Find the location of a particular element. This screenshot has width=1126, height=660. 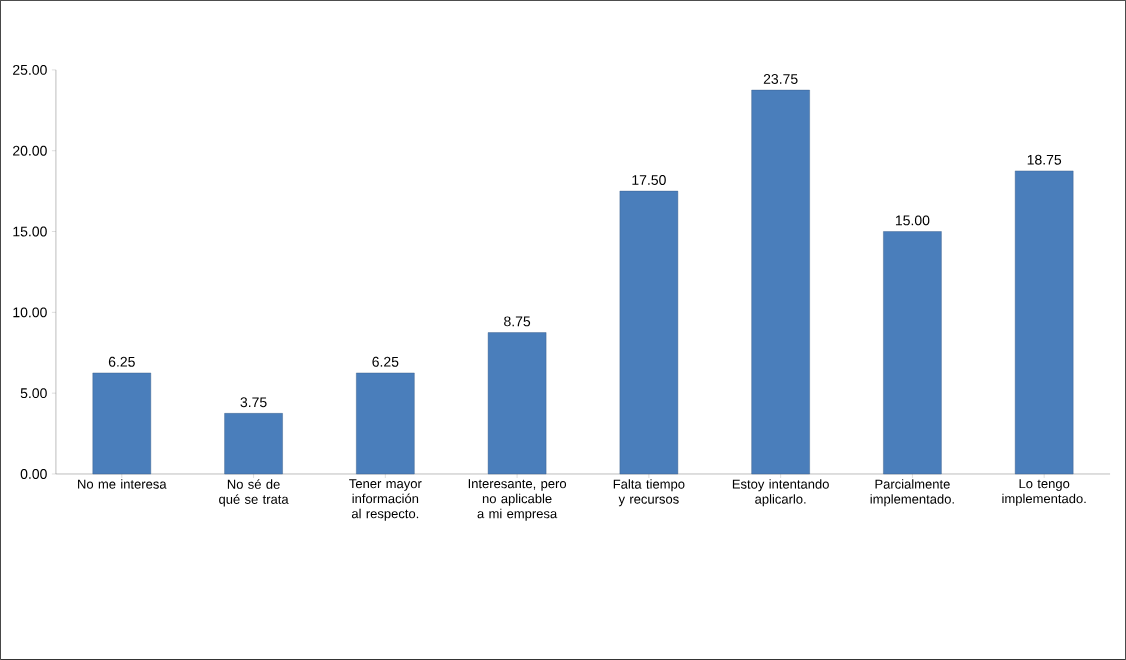

data-label: 23.75 is located at coordinates (780, 79).